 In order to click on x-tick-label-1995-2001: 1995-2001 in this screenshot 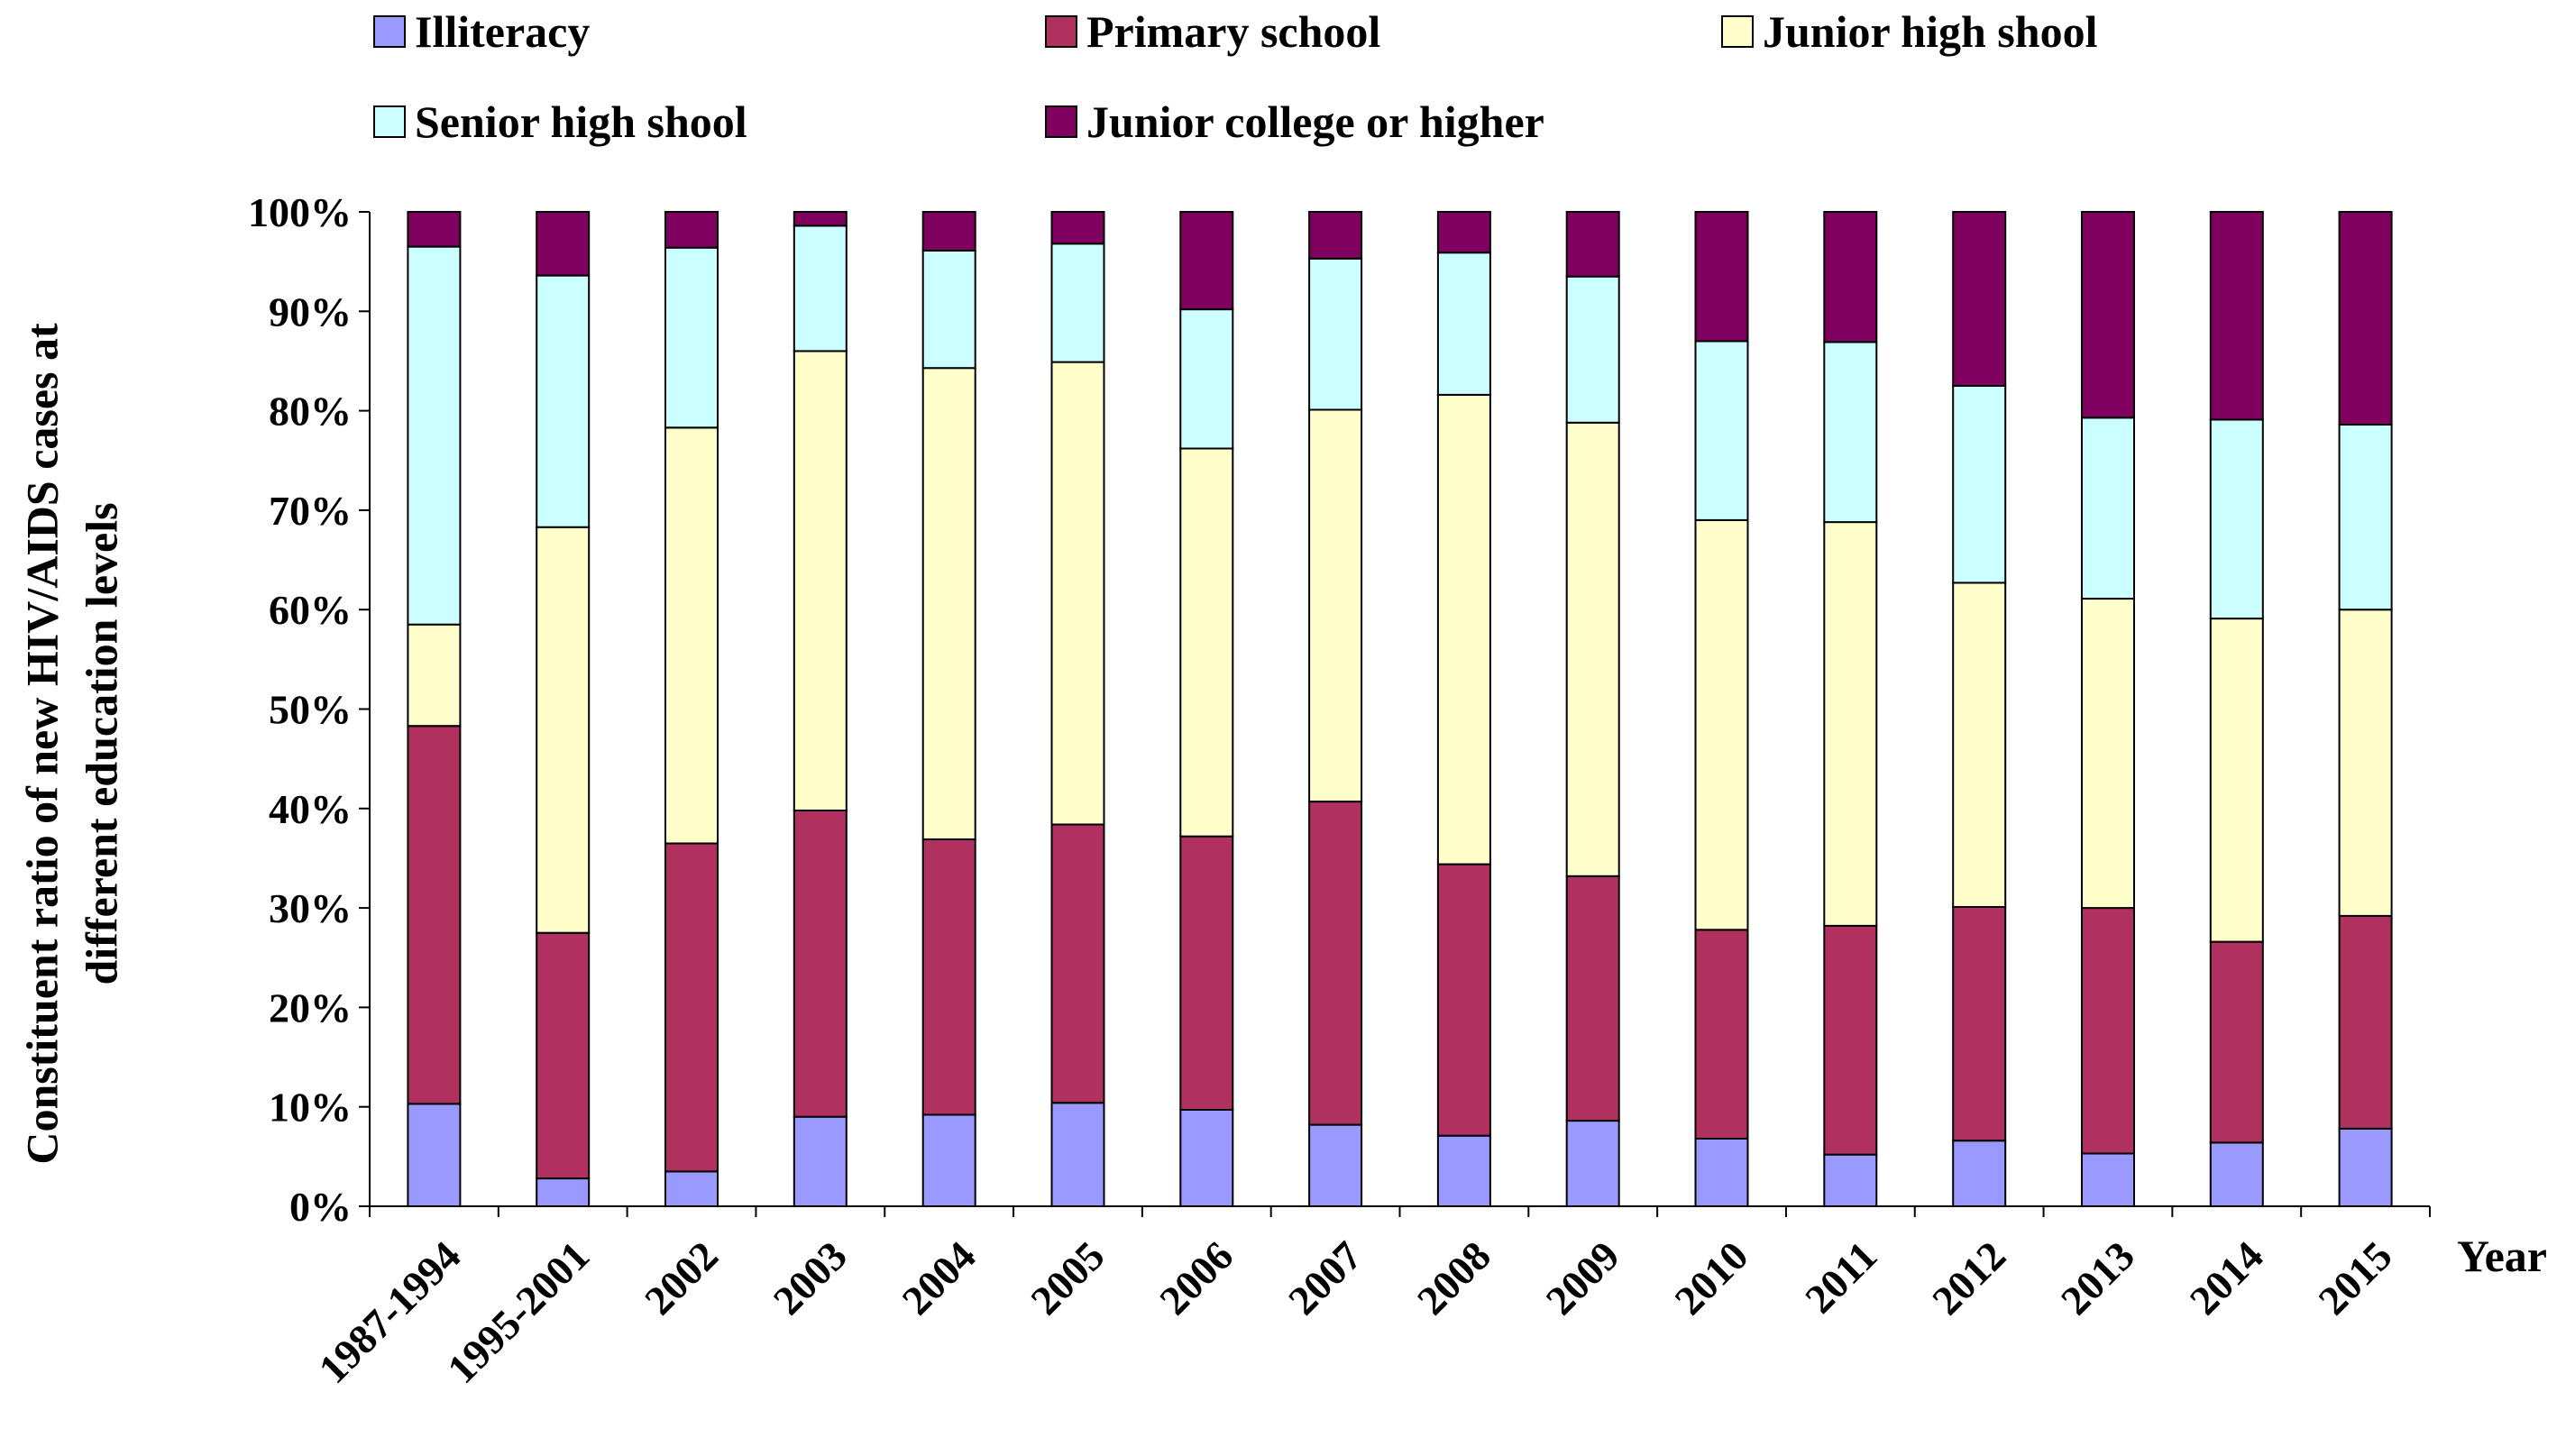, I will do `click(518, 1312)`.